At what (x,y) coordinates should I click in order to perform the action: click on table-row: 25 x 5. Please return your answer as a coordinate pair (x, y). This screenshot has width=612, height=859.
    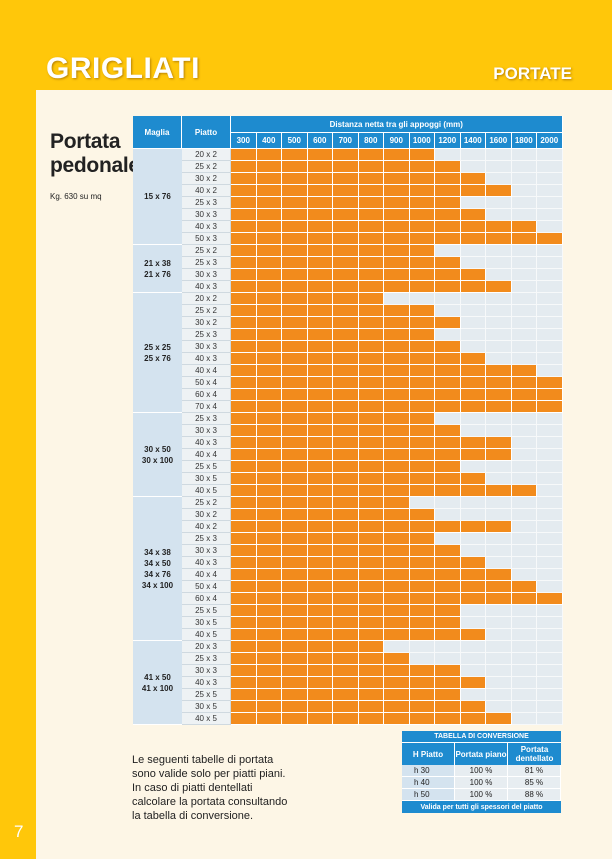
    Looking at the image, I should click on (348, 467).